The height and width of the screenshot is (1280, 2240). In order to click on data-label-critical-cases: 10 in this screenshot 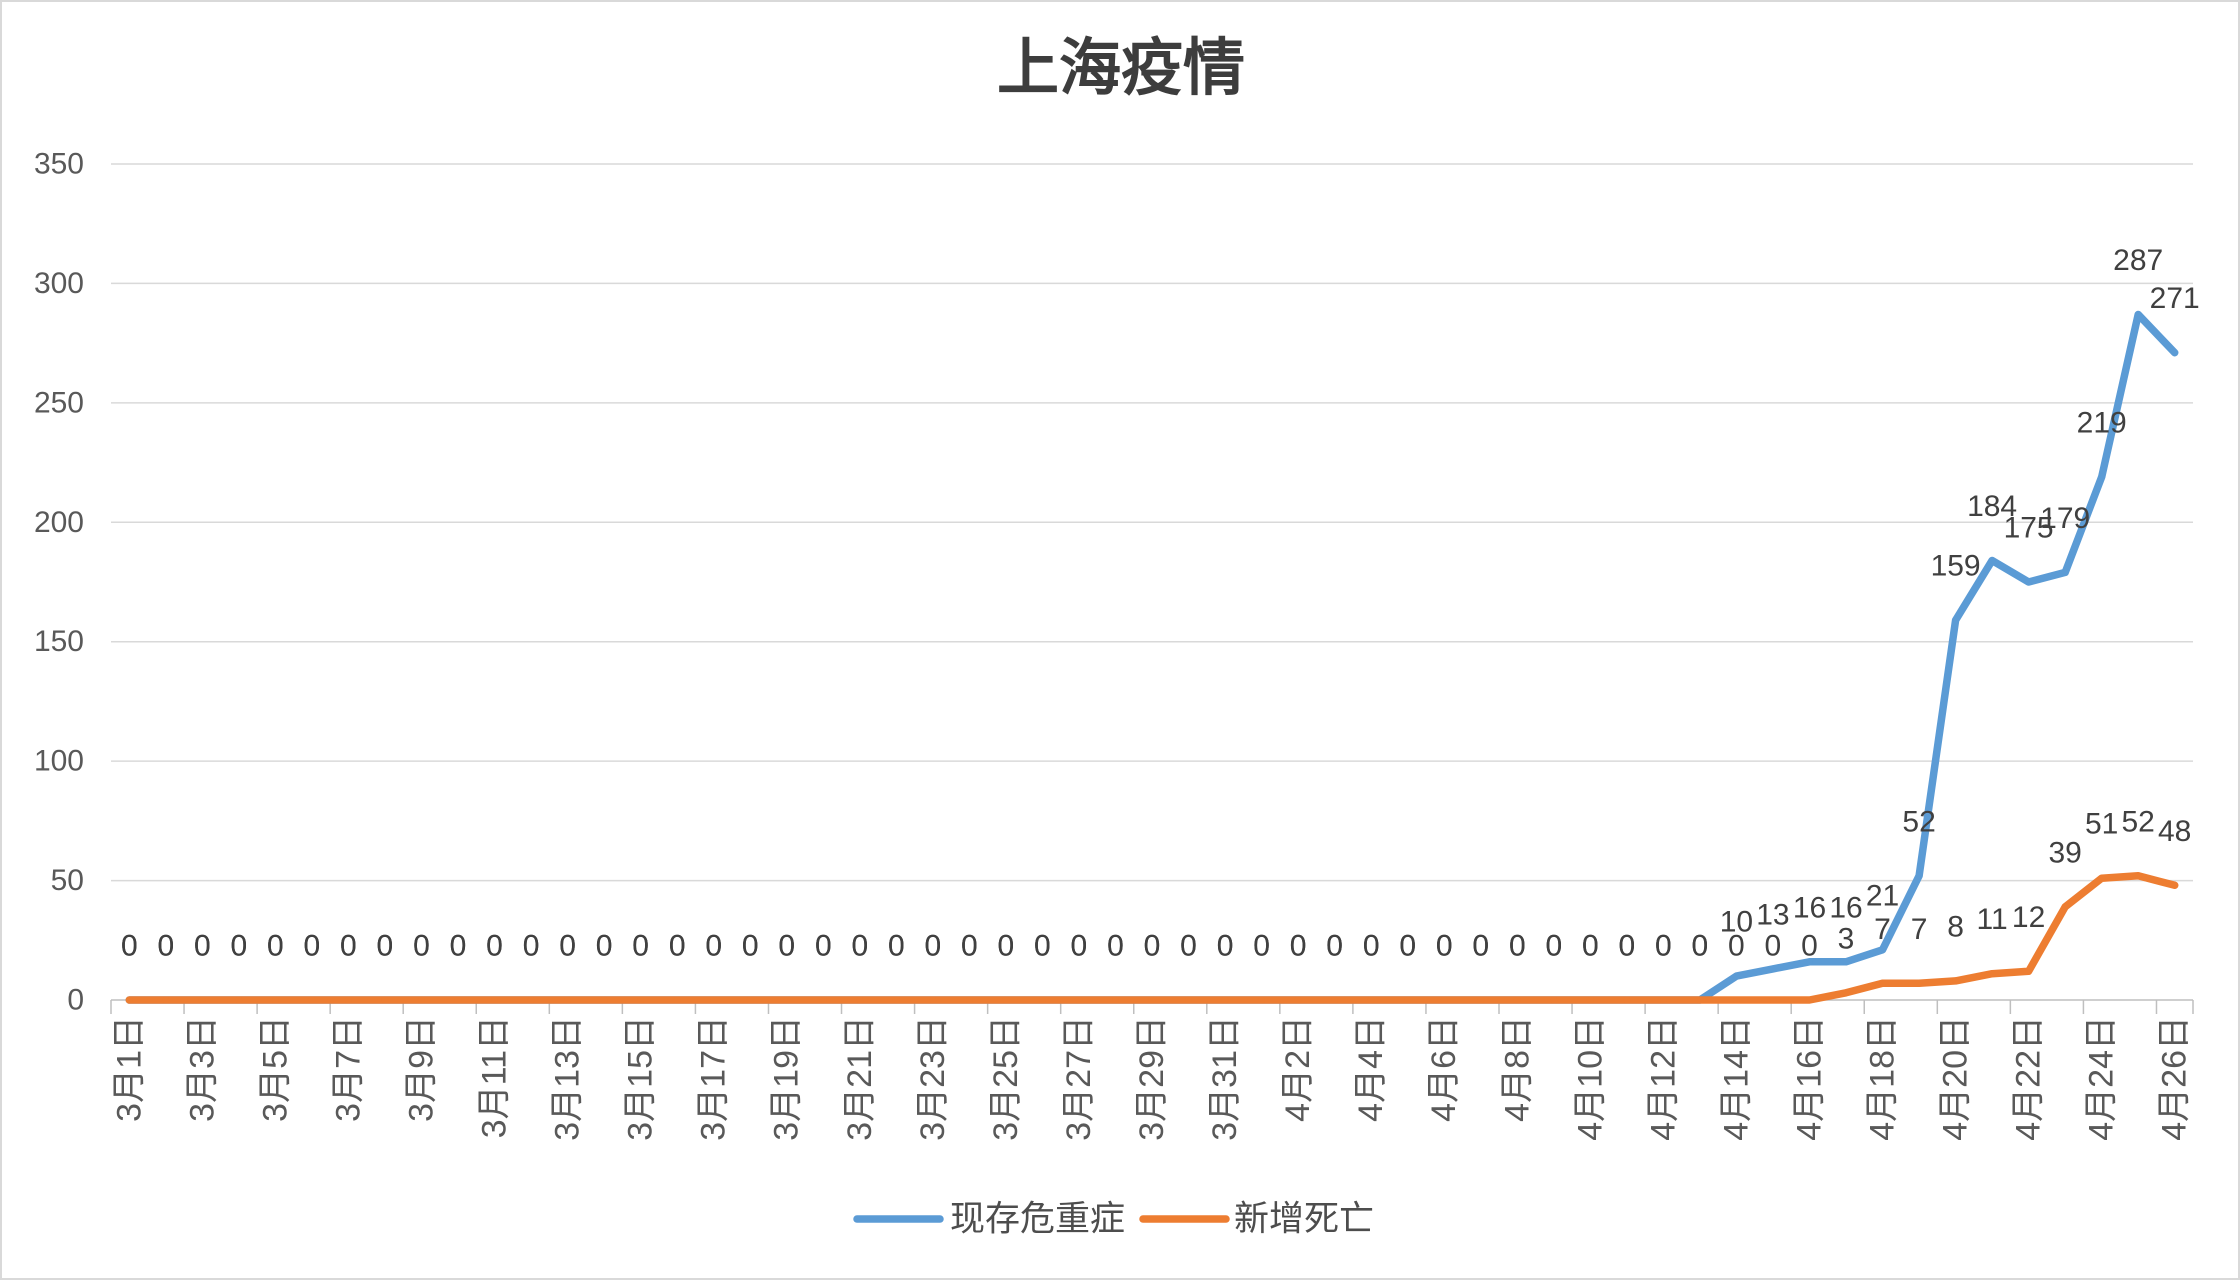, I will do `click(1736, 922)`.